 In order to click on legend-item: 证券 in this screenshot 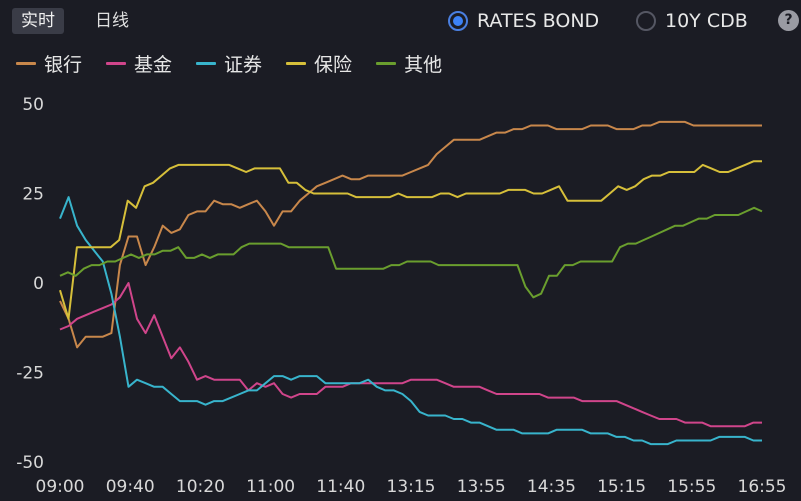, I will do `click(229, 63)`.